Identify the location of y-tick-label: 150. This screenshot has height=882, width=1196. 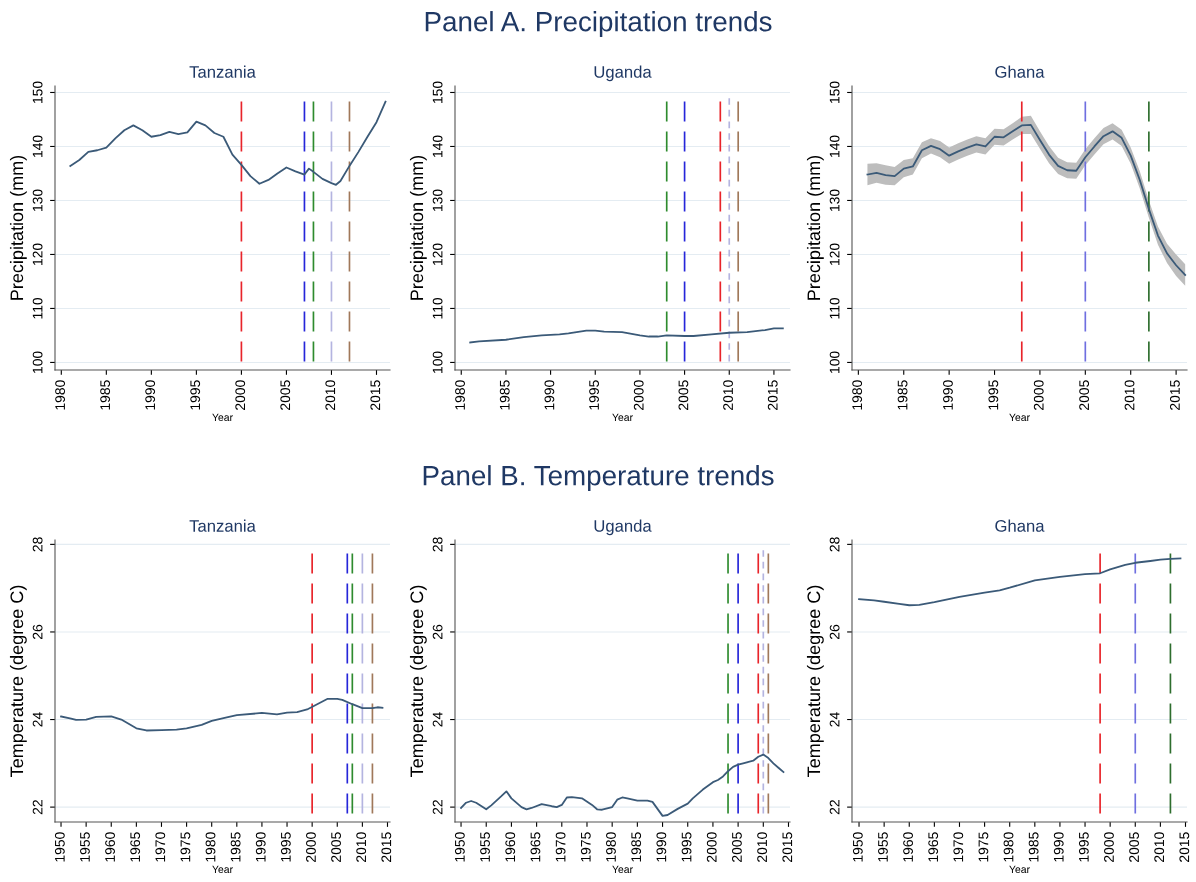
(437, 92).